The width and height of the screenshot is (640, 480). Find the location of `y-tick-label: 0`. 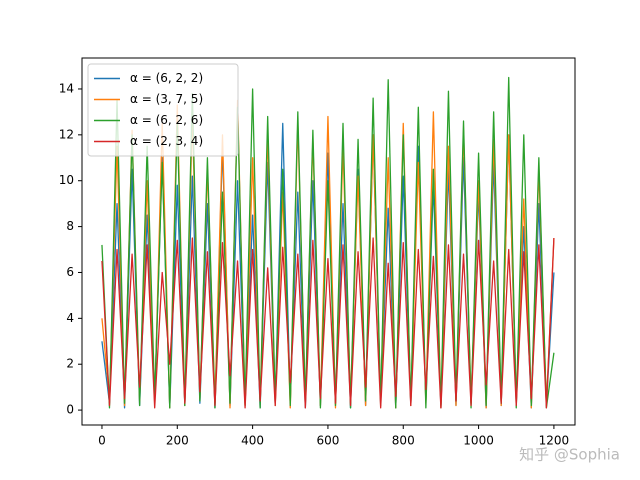

y-tick-label: 0 is located at coordinates (70, 410).